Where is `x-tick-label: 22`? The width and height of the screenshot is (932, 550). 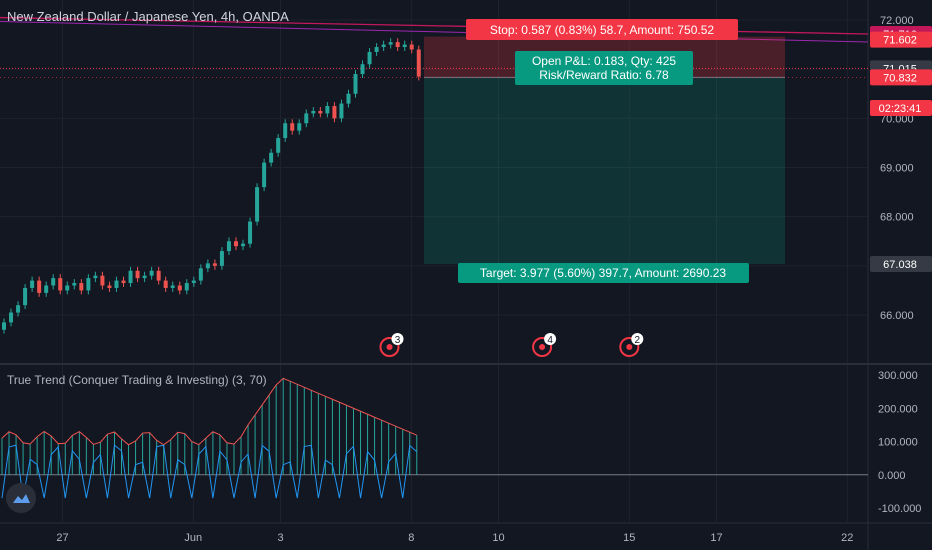 x-tick-label: 22 is located at coordinates (847, 538).